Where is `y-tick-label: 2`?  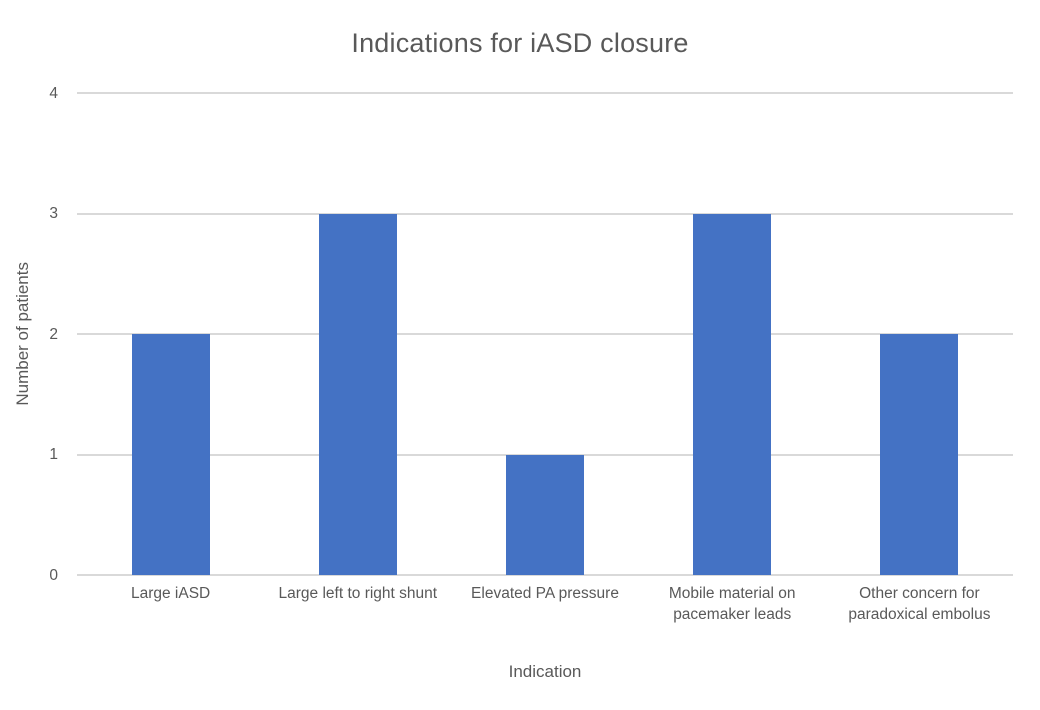 y-tick-label: 2 is located at coordinates (53, 334).